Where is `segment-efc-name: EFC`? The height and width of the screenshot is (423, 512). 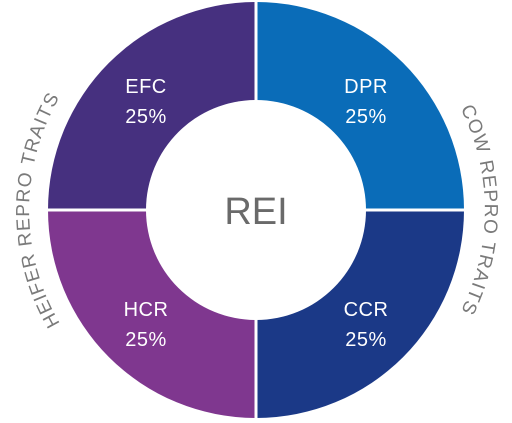 segment-efc-name: EFC is located at coordinates (146, 87).